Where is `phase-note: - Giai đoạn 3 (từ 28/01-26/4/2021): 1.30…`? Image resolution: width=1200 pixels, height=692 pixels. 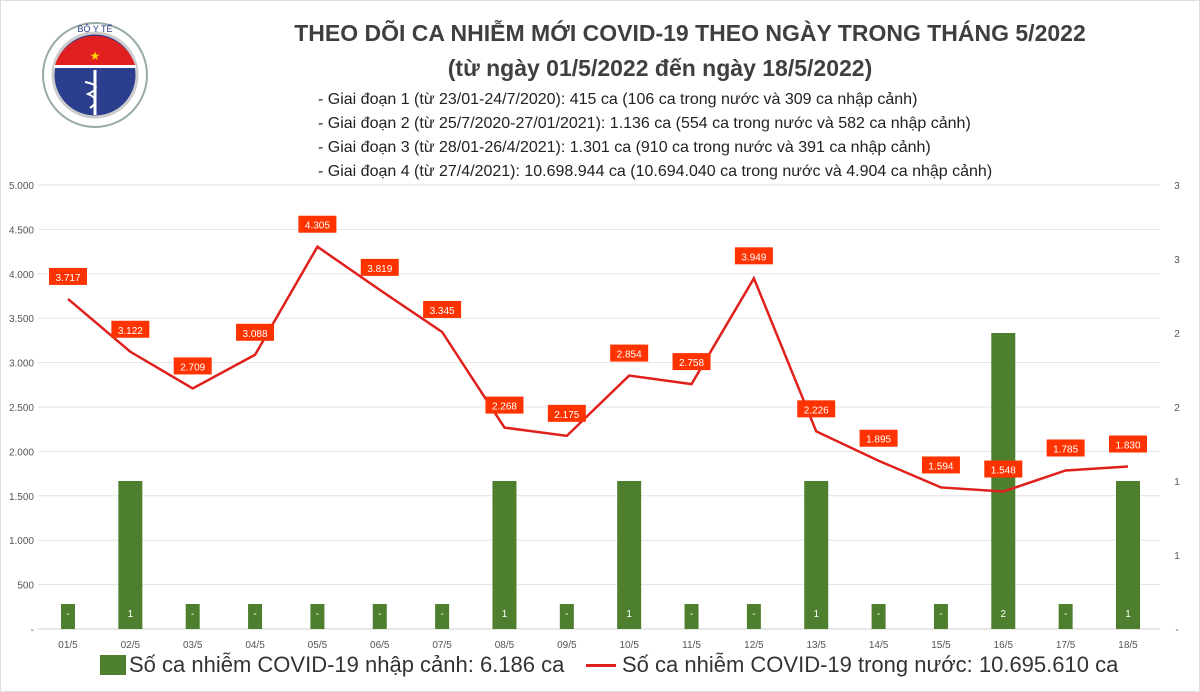
phase-note: - Giai đoạn 3 (từ 28/01-26/4/2021): 1.30… is located at coordinates (624, 147).